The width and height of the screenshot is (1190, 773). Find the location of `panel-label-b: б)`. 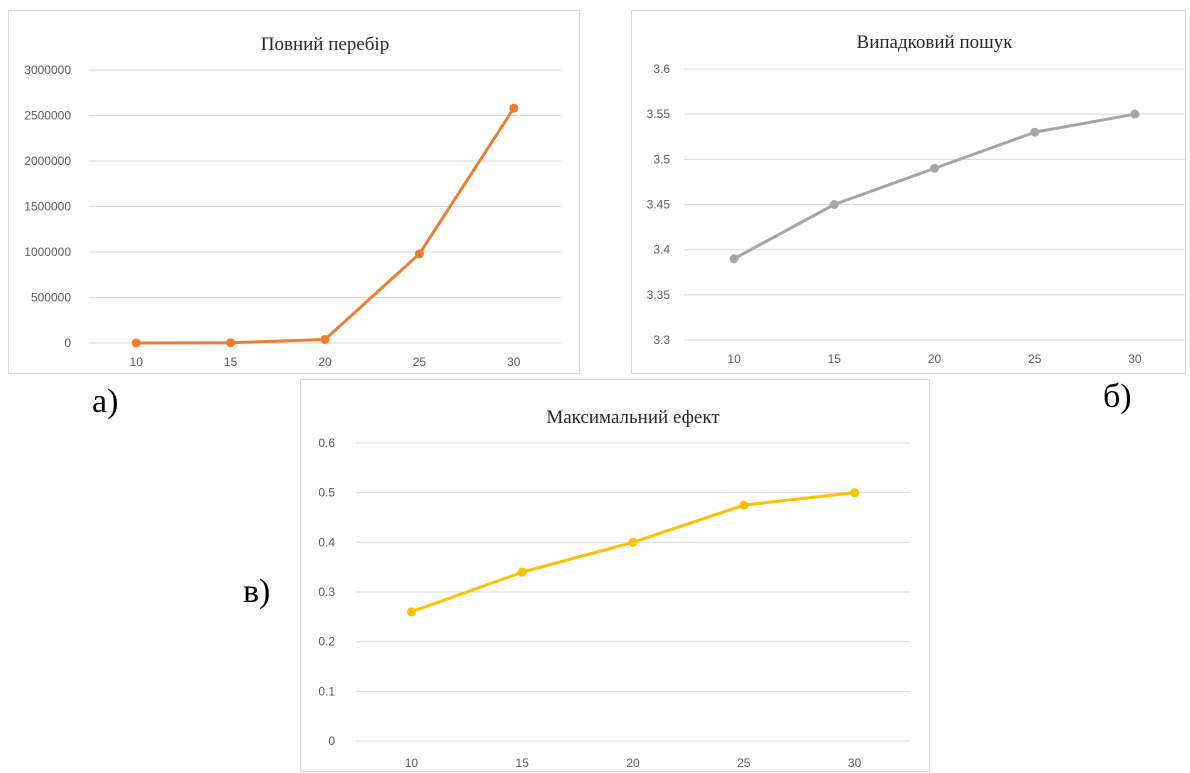

panel-label-b: б) is located at coordinates (1117, 396).